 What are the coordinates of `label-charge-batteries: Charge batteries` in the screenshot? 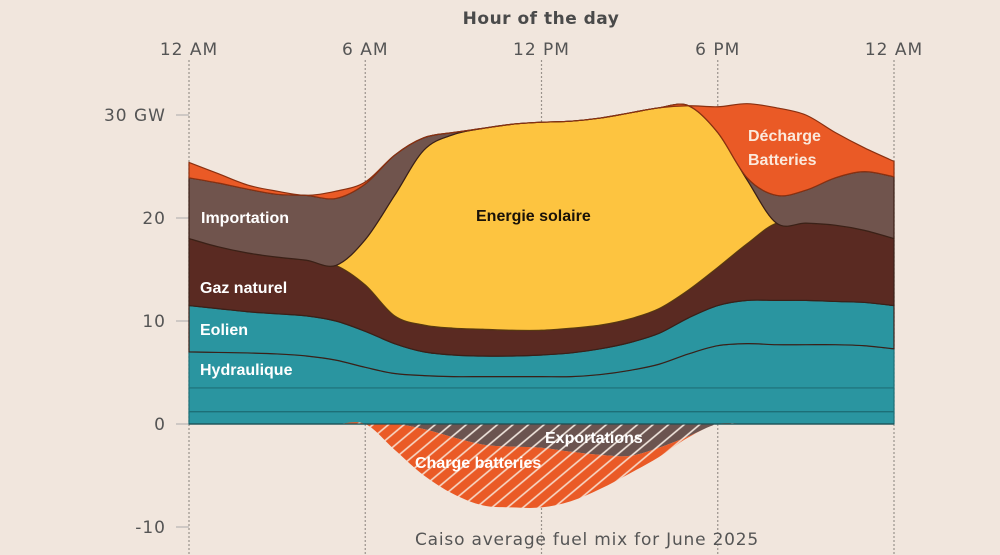 It's located at (478, 463).